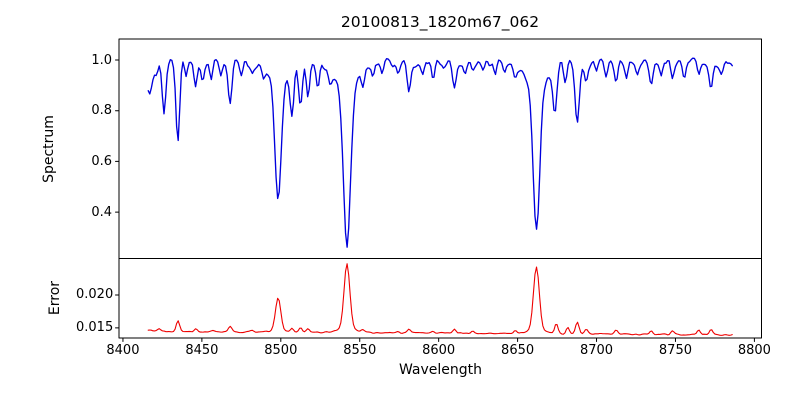 The image size is (800, 400). I want to click on error-y-tick-label: 0.020, so click(95, 295).